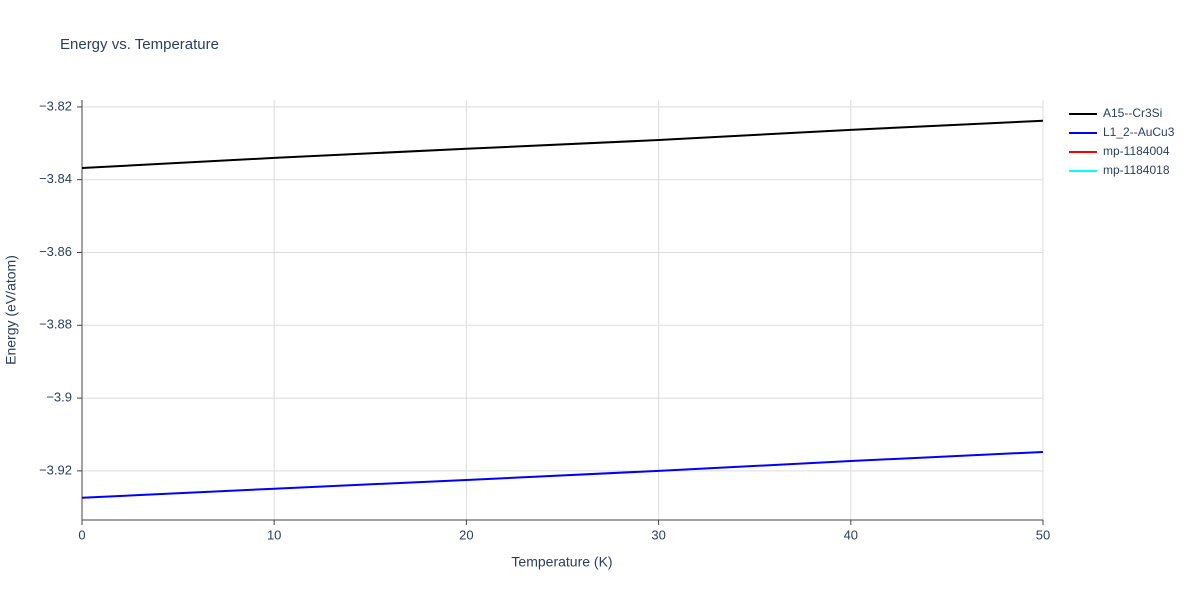 The image size is (1200, 600). What do you see at coordinates (658, 534) in the screenshot?
I see `x-tick-label: 30` at bounding box center [658, 534].